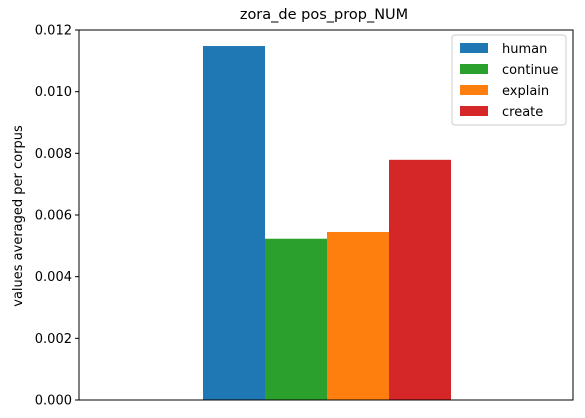 The image size is (585, 418). What do you see at coordinates (358, 315) in the screenshot?
I see `bar-explain` at bounding box center [358, 315].